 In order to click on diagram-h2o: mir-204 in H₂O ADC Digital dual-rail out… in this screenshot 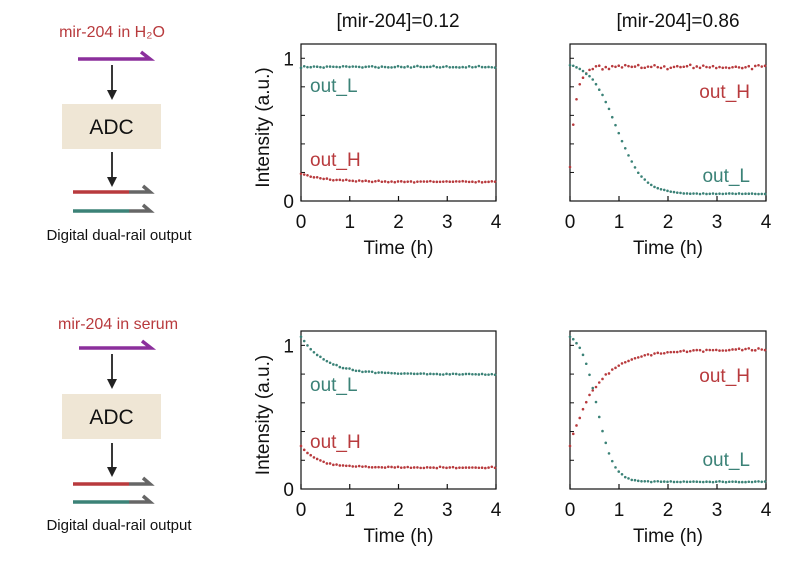, I will do `click(119, 134)`.